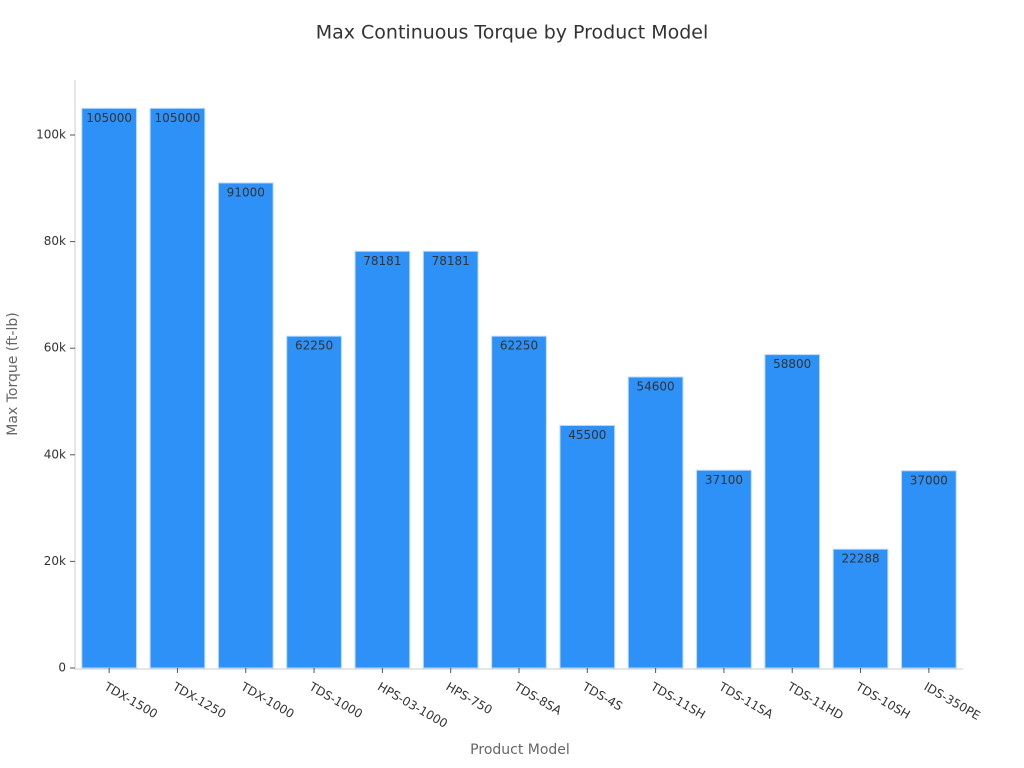 The width and height of the screenshot is (1024, 768). Describe the element at coordinates (746, 700) in the screenshot. I see `x-tick-label: TDS-11SA` at that location.